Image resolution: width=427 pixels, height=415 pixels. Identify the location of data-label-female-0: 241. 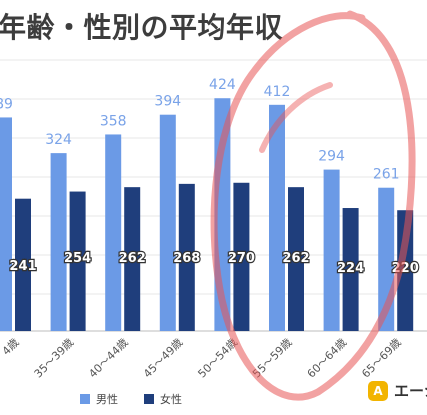
(22, 266).